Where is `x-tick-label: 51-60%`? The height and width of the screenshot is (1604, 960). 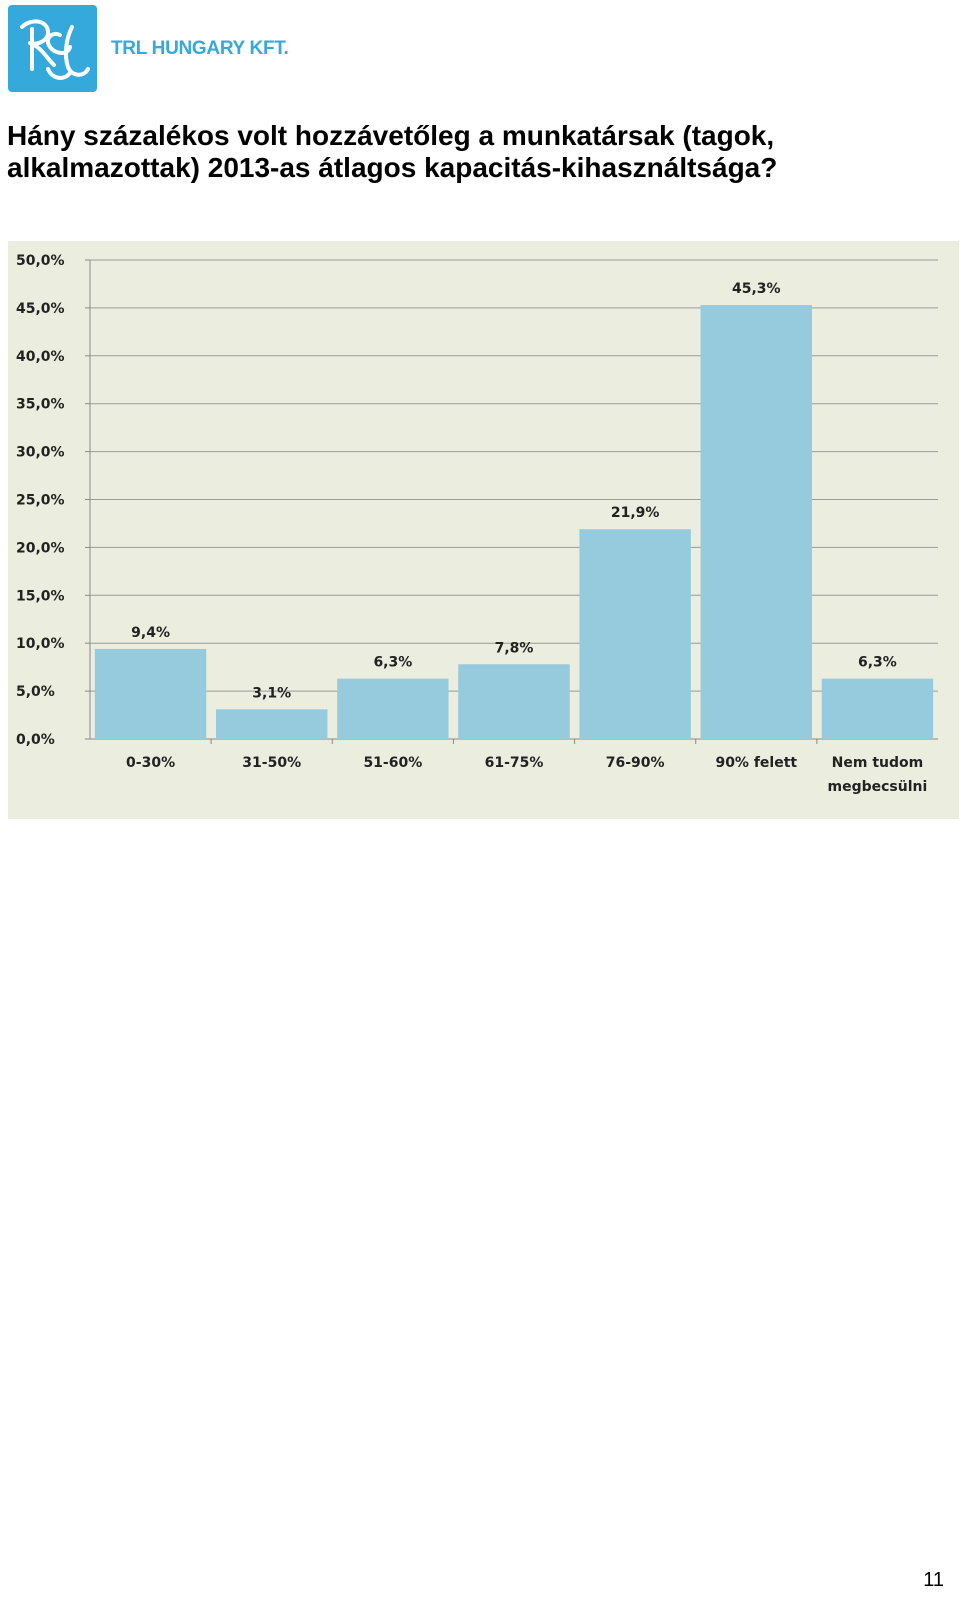 x-tick-label: 51-60% is located at coordinates (392, 763).